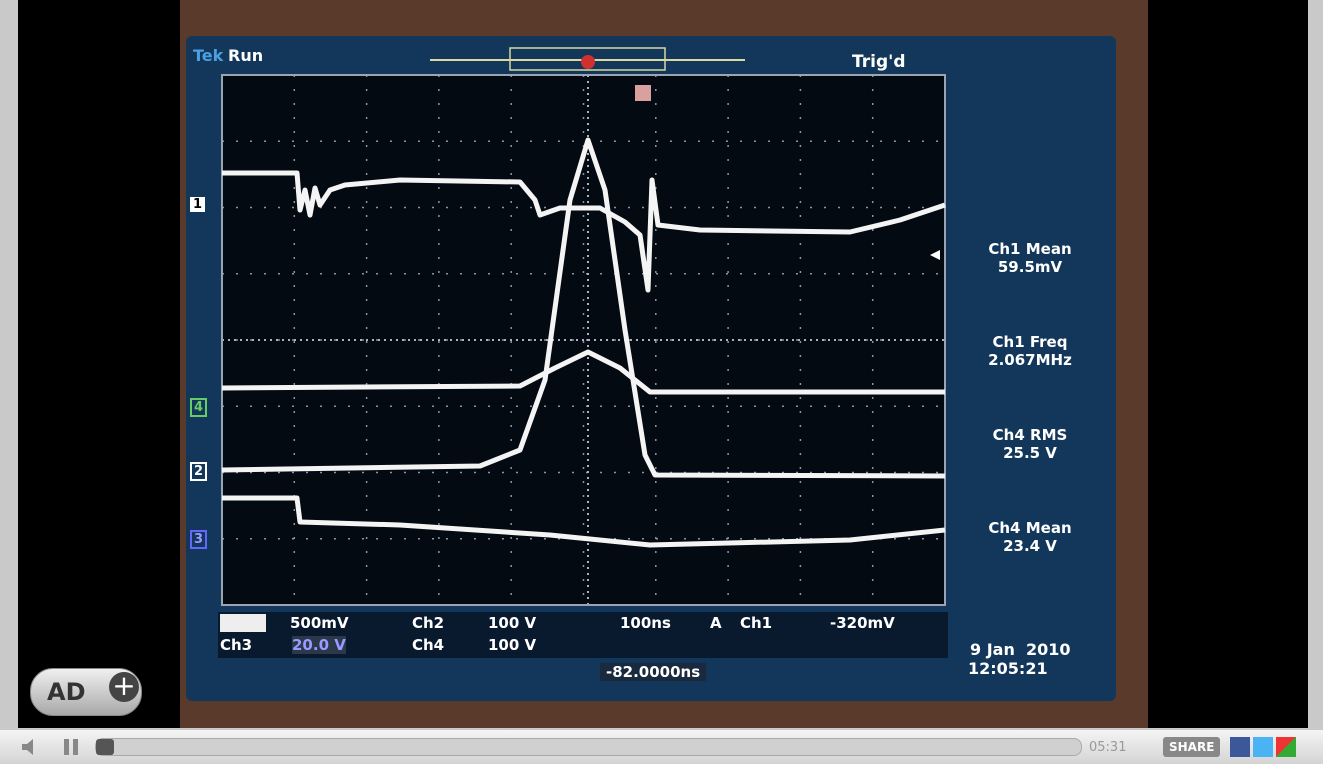 The height and width of the screenshot is (764, 1323). I want to click on measurement: Ch1 Mean 59.5mV, so click(1030, 286).